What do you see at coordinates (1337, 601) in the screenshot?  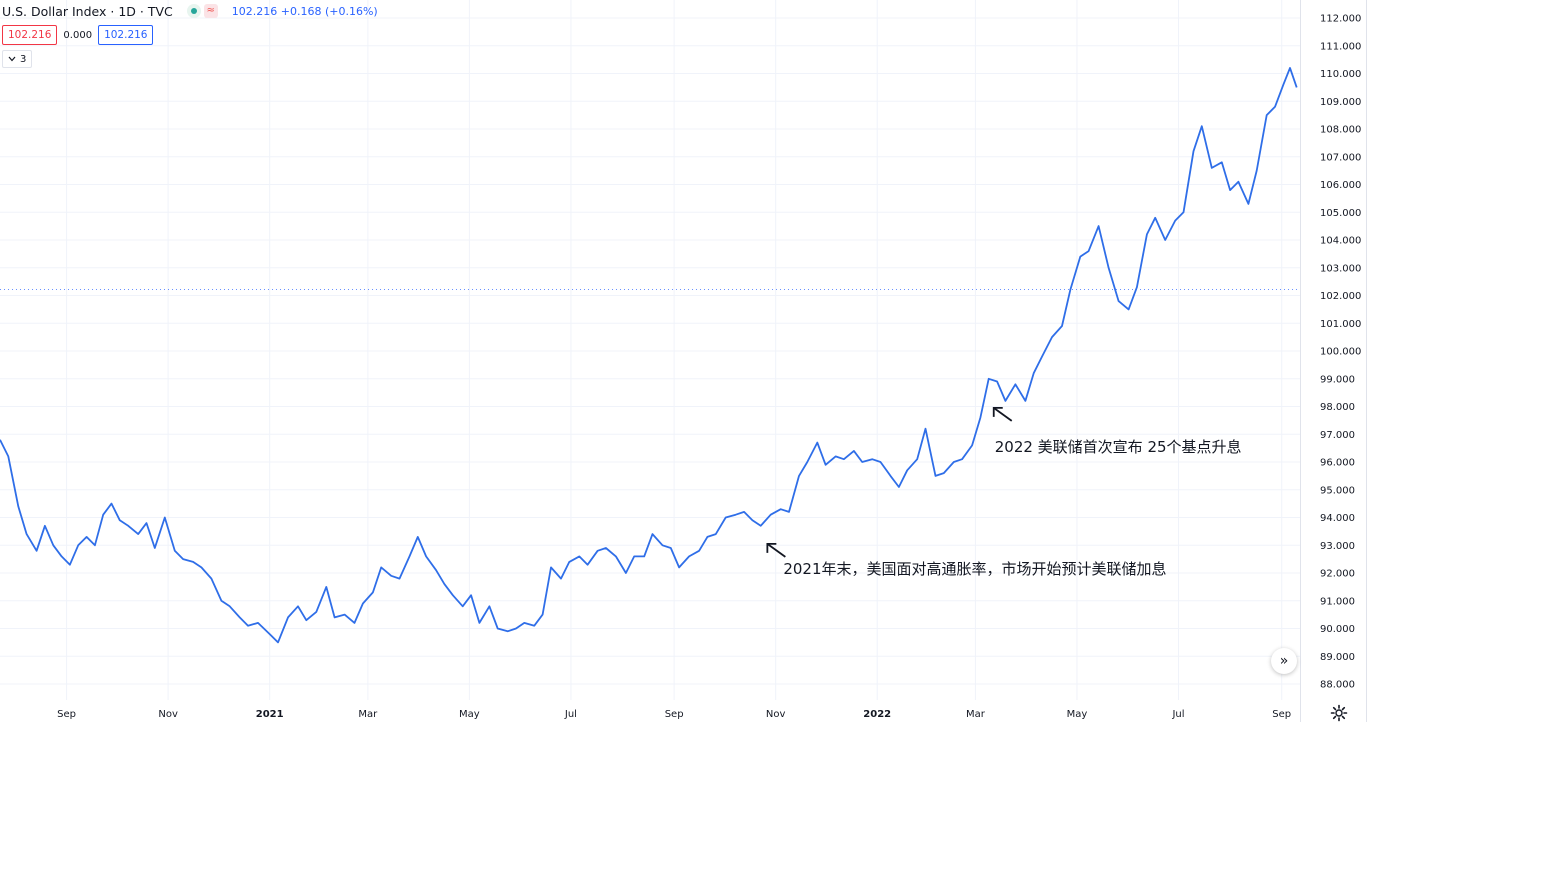 I see `y-tick-label: 91.000` at bounding box center [1337, 601].